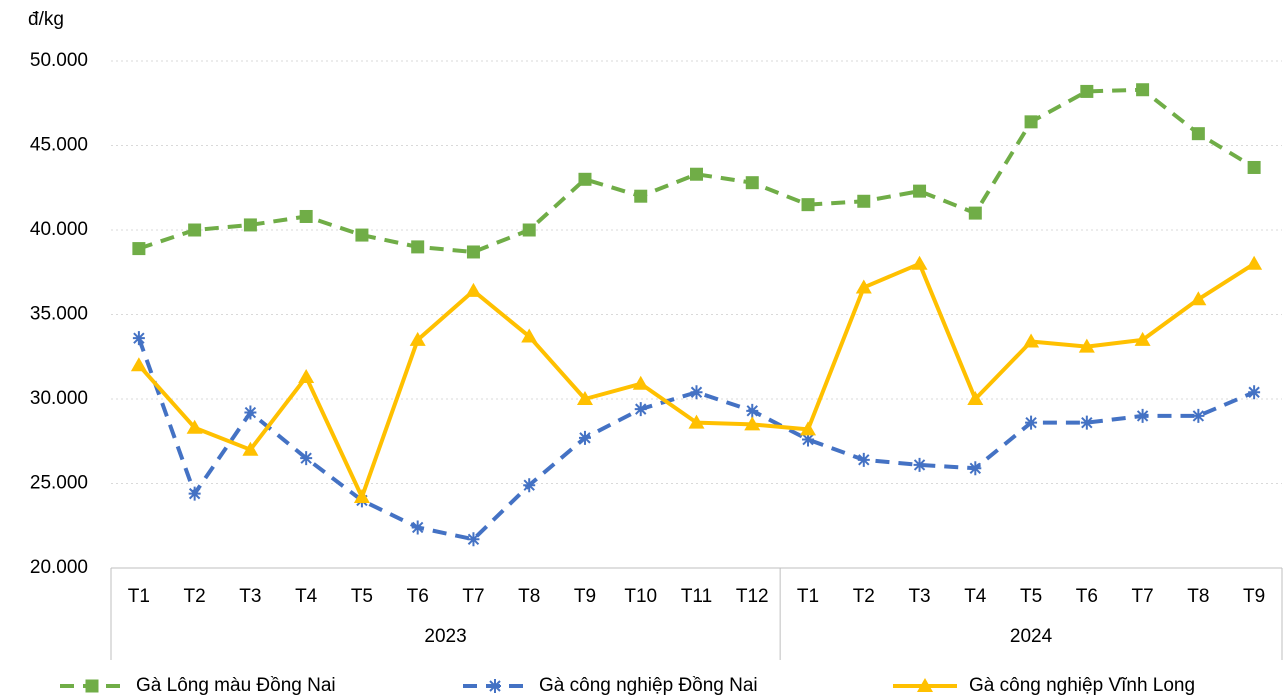 This screenshot has height=699, width=1283. Describe the element at coordinates (1031, 636) in the screenshot. I see `group-label: 2024` at that location.